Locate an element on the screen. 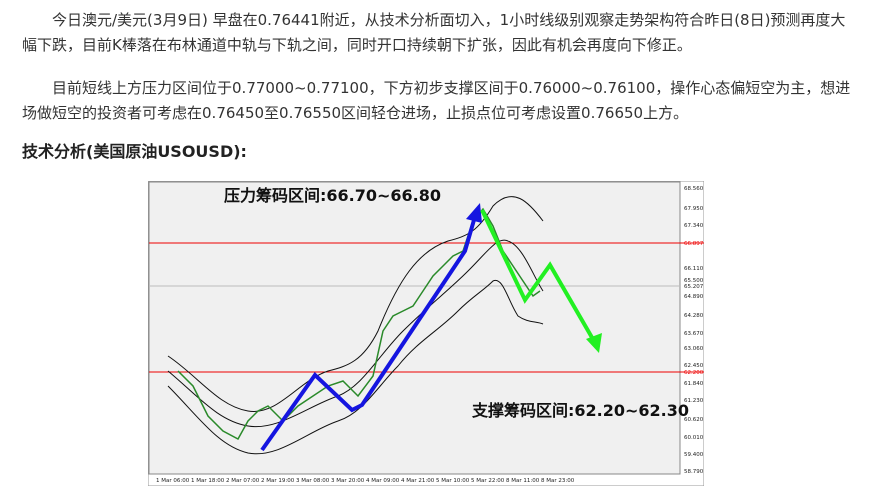  price-label: 64.890 is located at coordinates (694, 297).